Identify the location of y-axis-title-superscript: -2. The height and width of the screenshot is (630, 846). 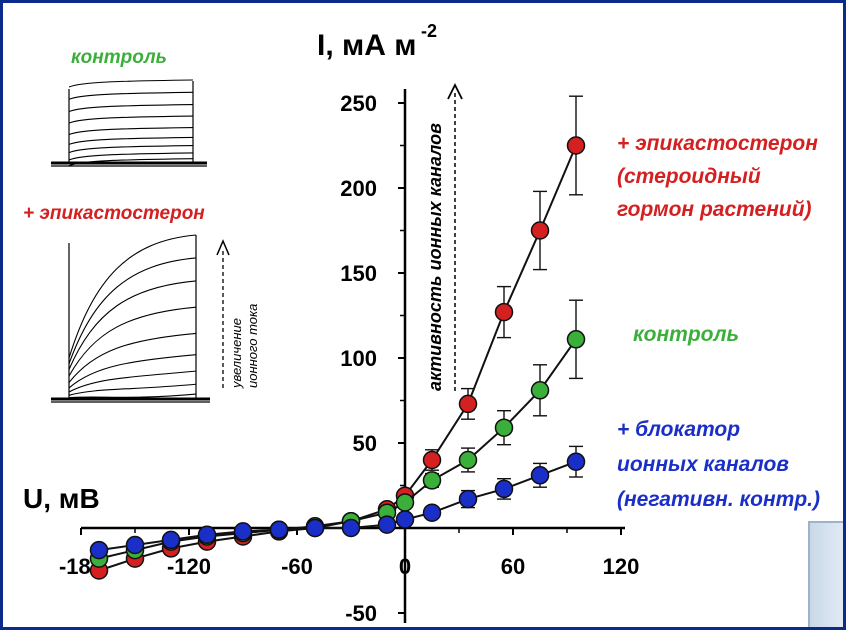
(429, 31).